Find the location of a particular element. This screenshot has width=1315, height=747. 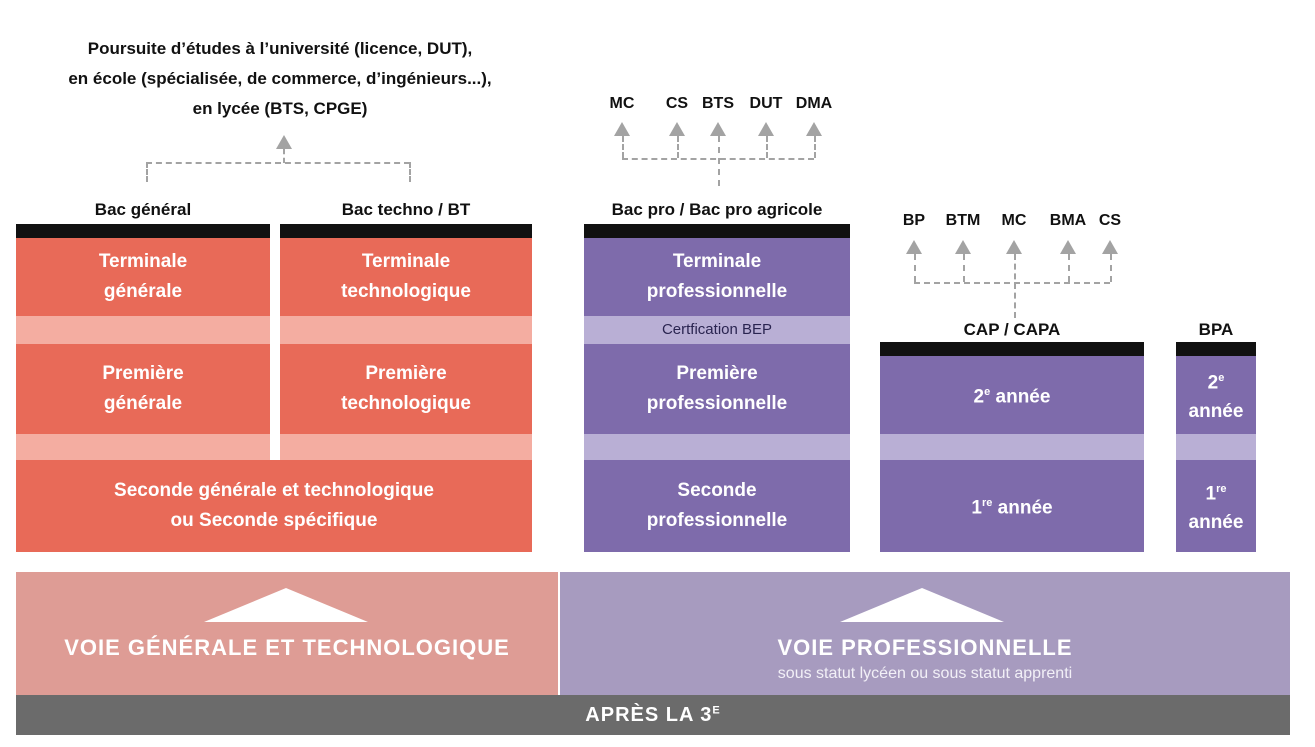

outcome-mc: MC is located at coordinates (622, 103).